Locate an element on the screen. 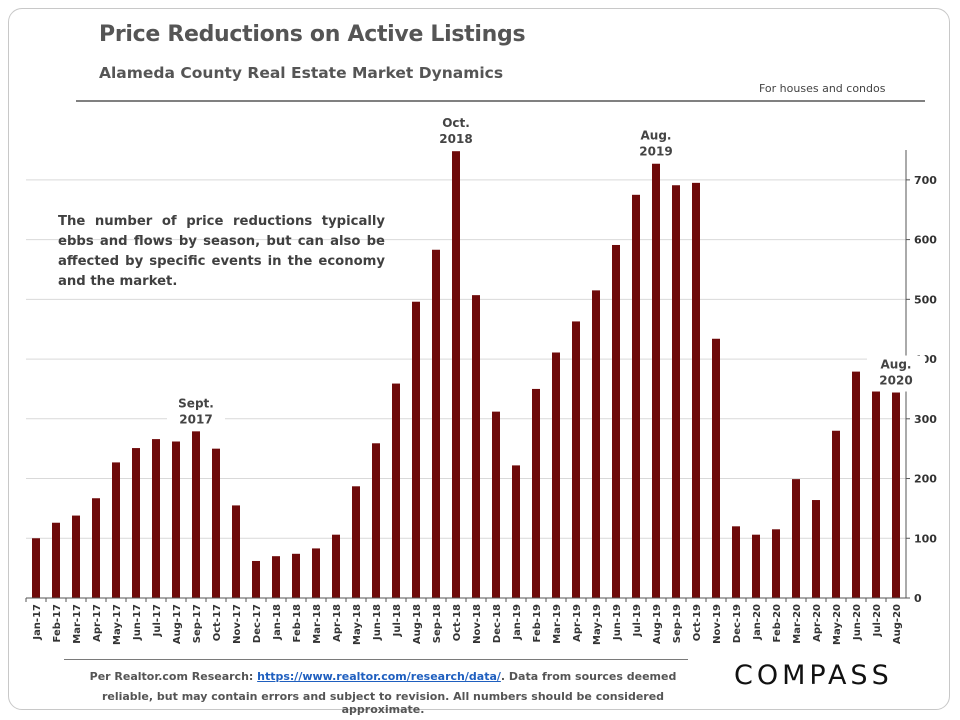 The width and height of the screenshot is (960, 720). y-tick-label: 700 is located at coordinates (925, 180).